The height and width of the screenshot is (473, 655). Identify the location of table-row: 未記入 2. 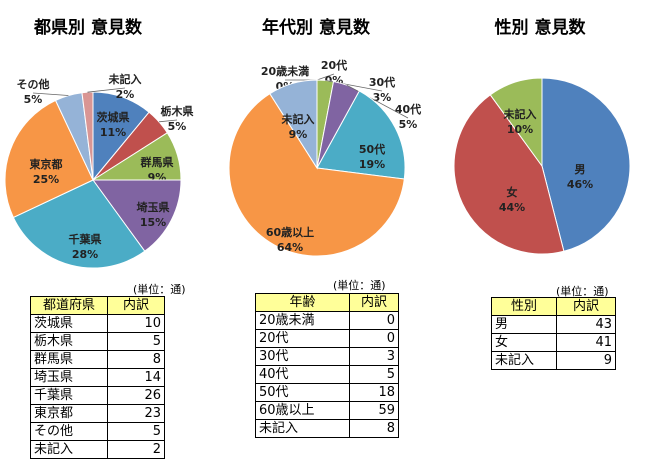
(97, 449).